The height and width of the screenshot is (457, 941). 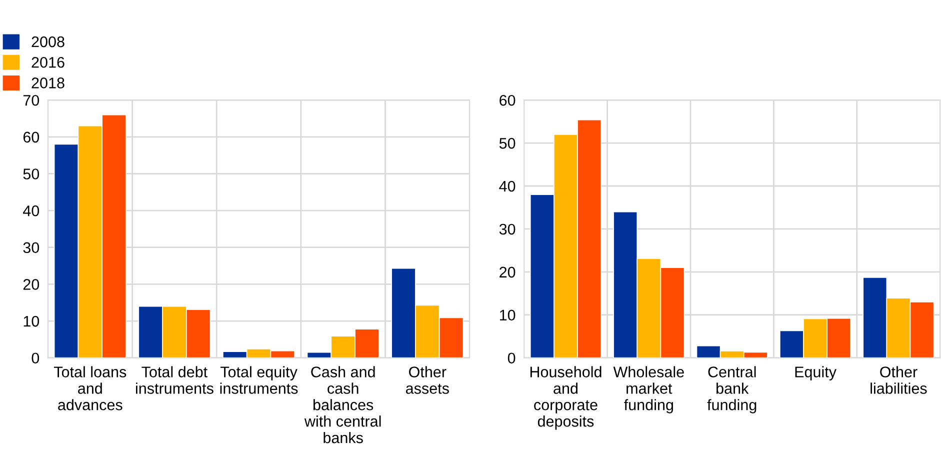 I want to click on x-tick-label: Total equity instruments, so click(x=259, y=380).